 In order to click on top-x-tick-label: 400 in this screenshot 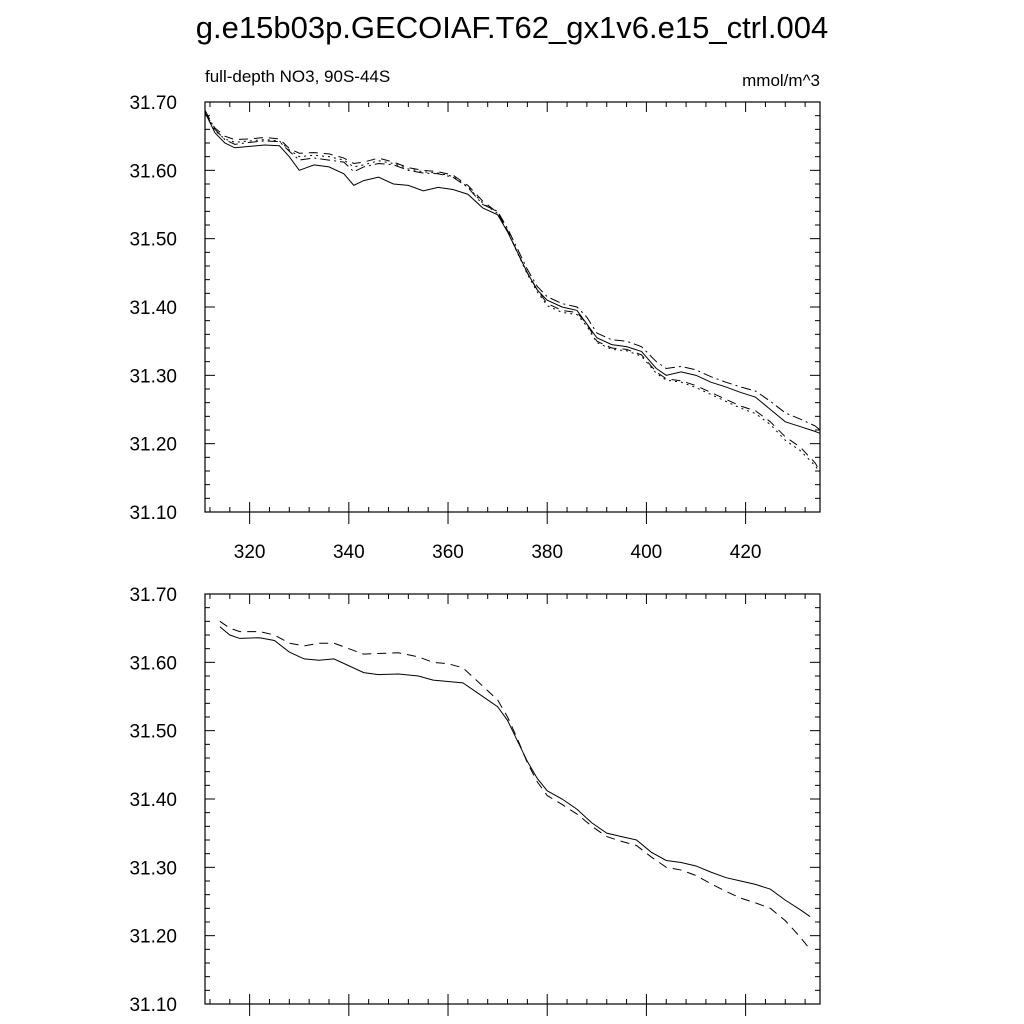, I will do `click(647, 552)`.